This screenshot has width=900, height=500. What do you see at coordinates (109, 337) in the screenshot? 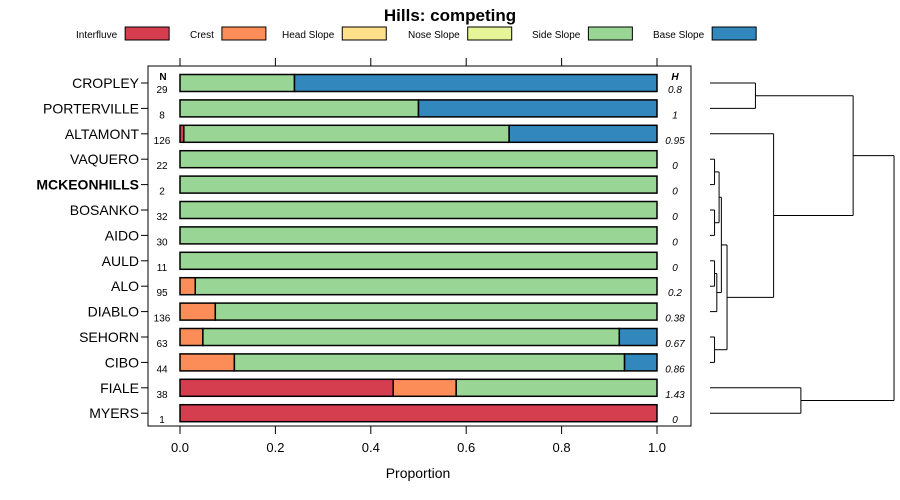
I see `row-label: SEHORN` at bounding box center [109, 337].